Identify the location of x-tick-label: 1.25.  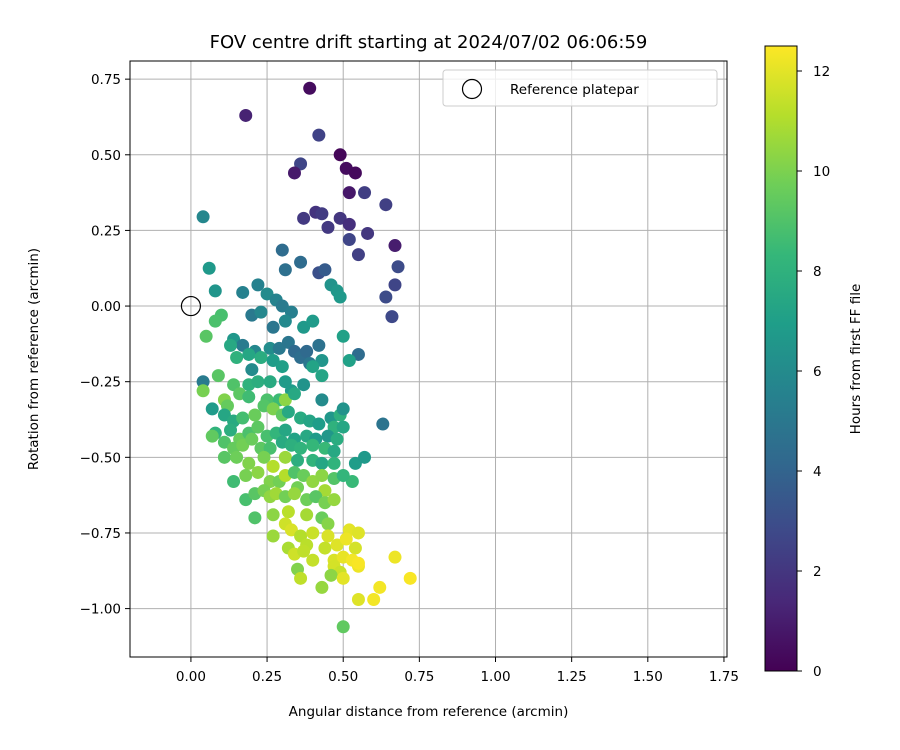
(572, 677).